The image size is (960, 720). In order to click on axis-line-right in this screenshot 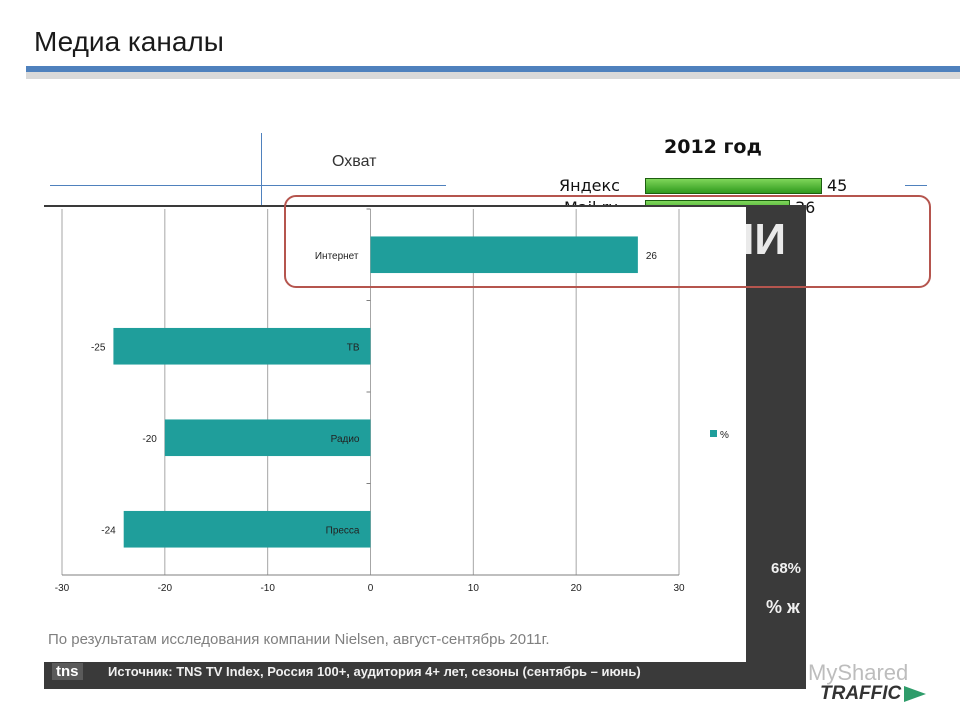, I will do `click(916, 185)`.